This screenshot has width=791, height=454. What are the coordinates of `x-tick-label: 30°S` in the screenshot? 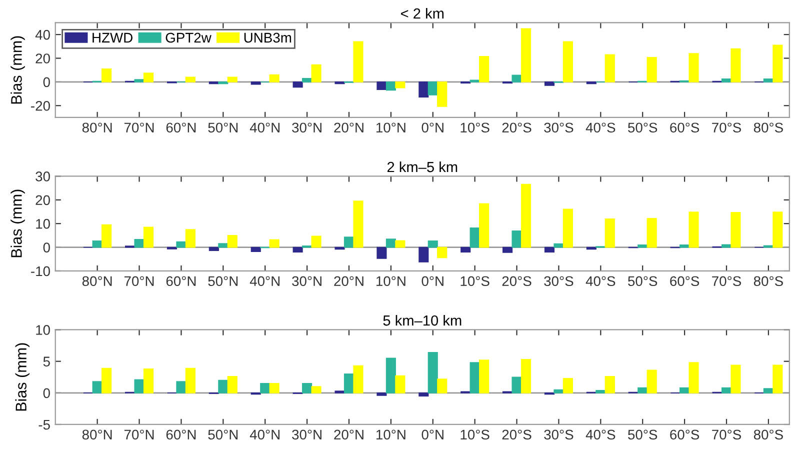 It's located at (559, 281).